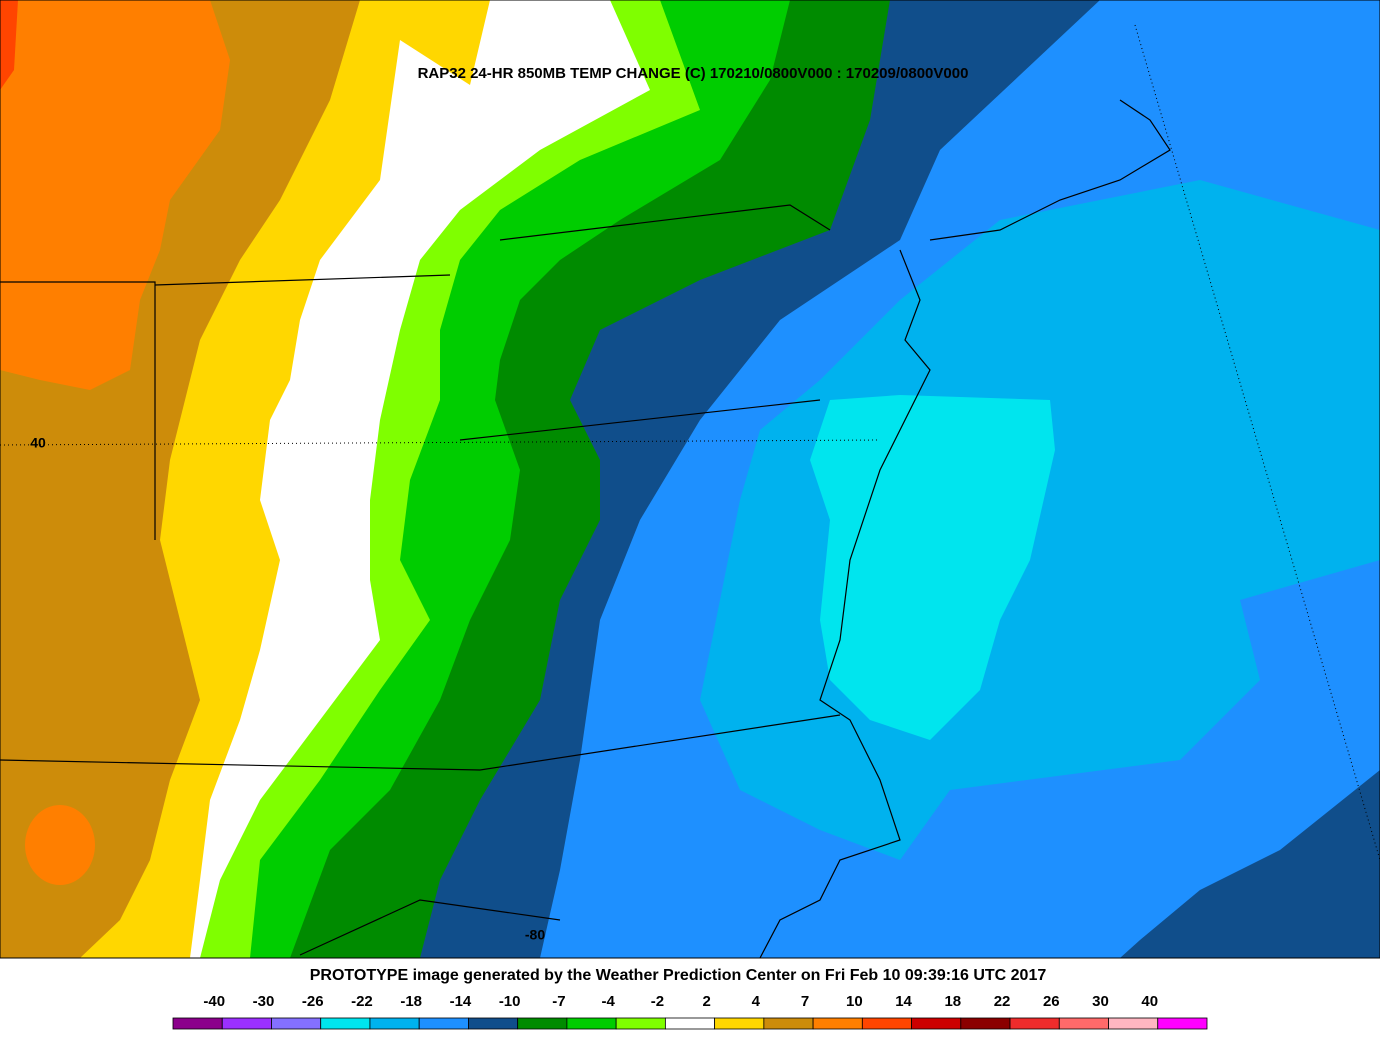 The image size is (1380, 1040). What do you see at coordinates (38, 443) in the screenshot?
I see `latitude-label: 40` at bounding box center [38, 443].